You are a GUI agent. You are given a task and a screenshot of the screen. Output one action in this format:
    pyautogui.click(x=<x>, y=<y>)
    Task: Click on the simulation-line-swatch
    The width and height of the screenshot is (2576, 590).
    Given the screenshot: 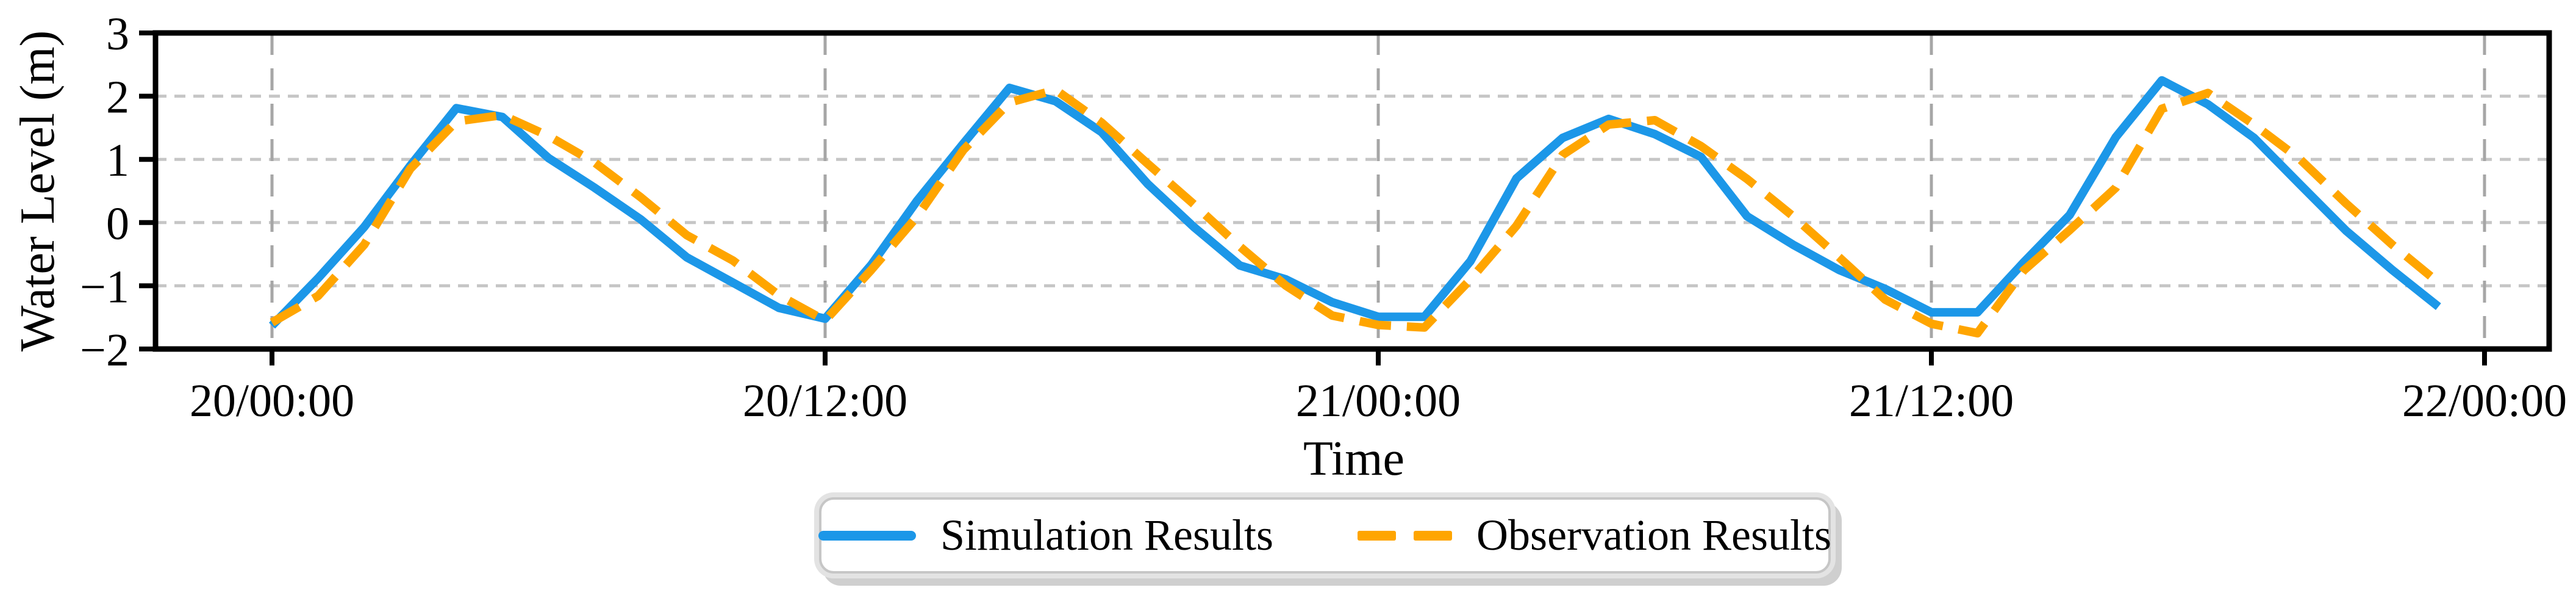 What is the action you would take?
    pyautogui.click(x=867, y=535)
    